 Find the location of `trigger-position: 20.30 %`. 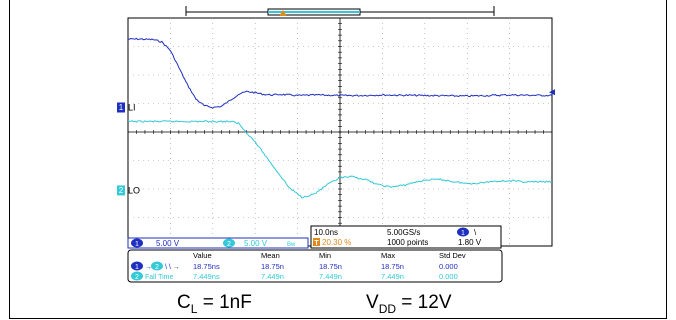

trigger-position: 20.30 % is located at coordinates (336, 242).